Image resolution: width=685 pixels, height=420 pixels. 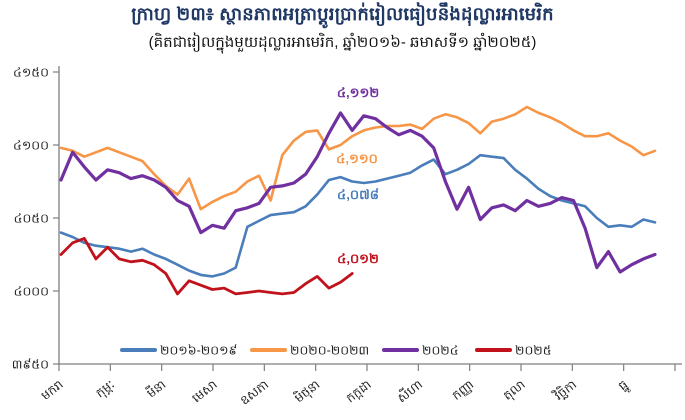 What do you see at coordinates (440, 351) in the screenshot?
I see `legend-label-2: ២០២៤` at bounding box center [440, 351].